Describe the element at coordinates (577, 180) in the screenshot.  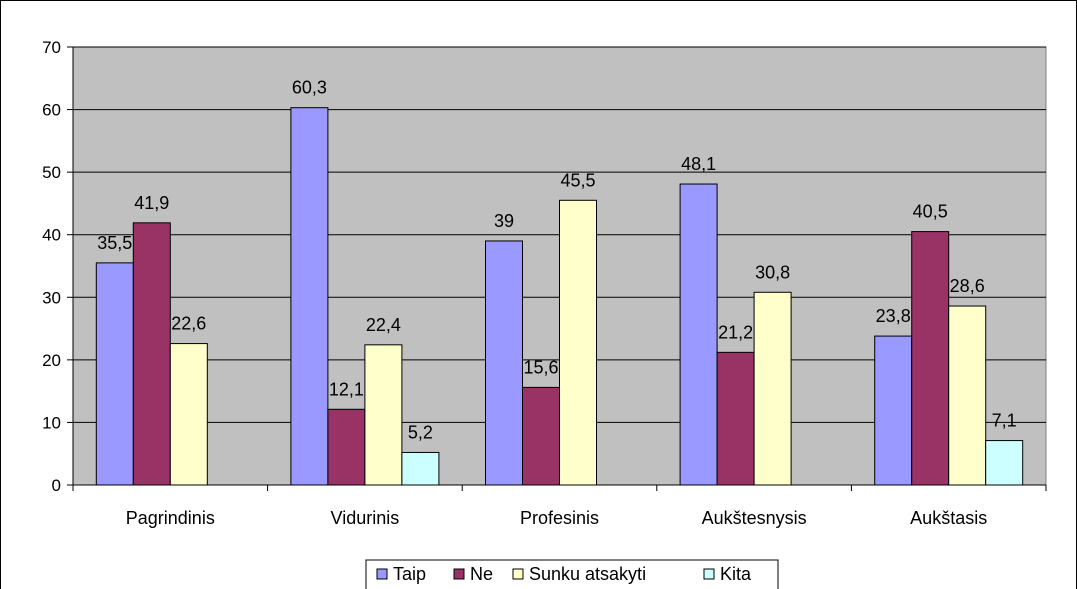
I see `data-label: 45,5` at that location.